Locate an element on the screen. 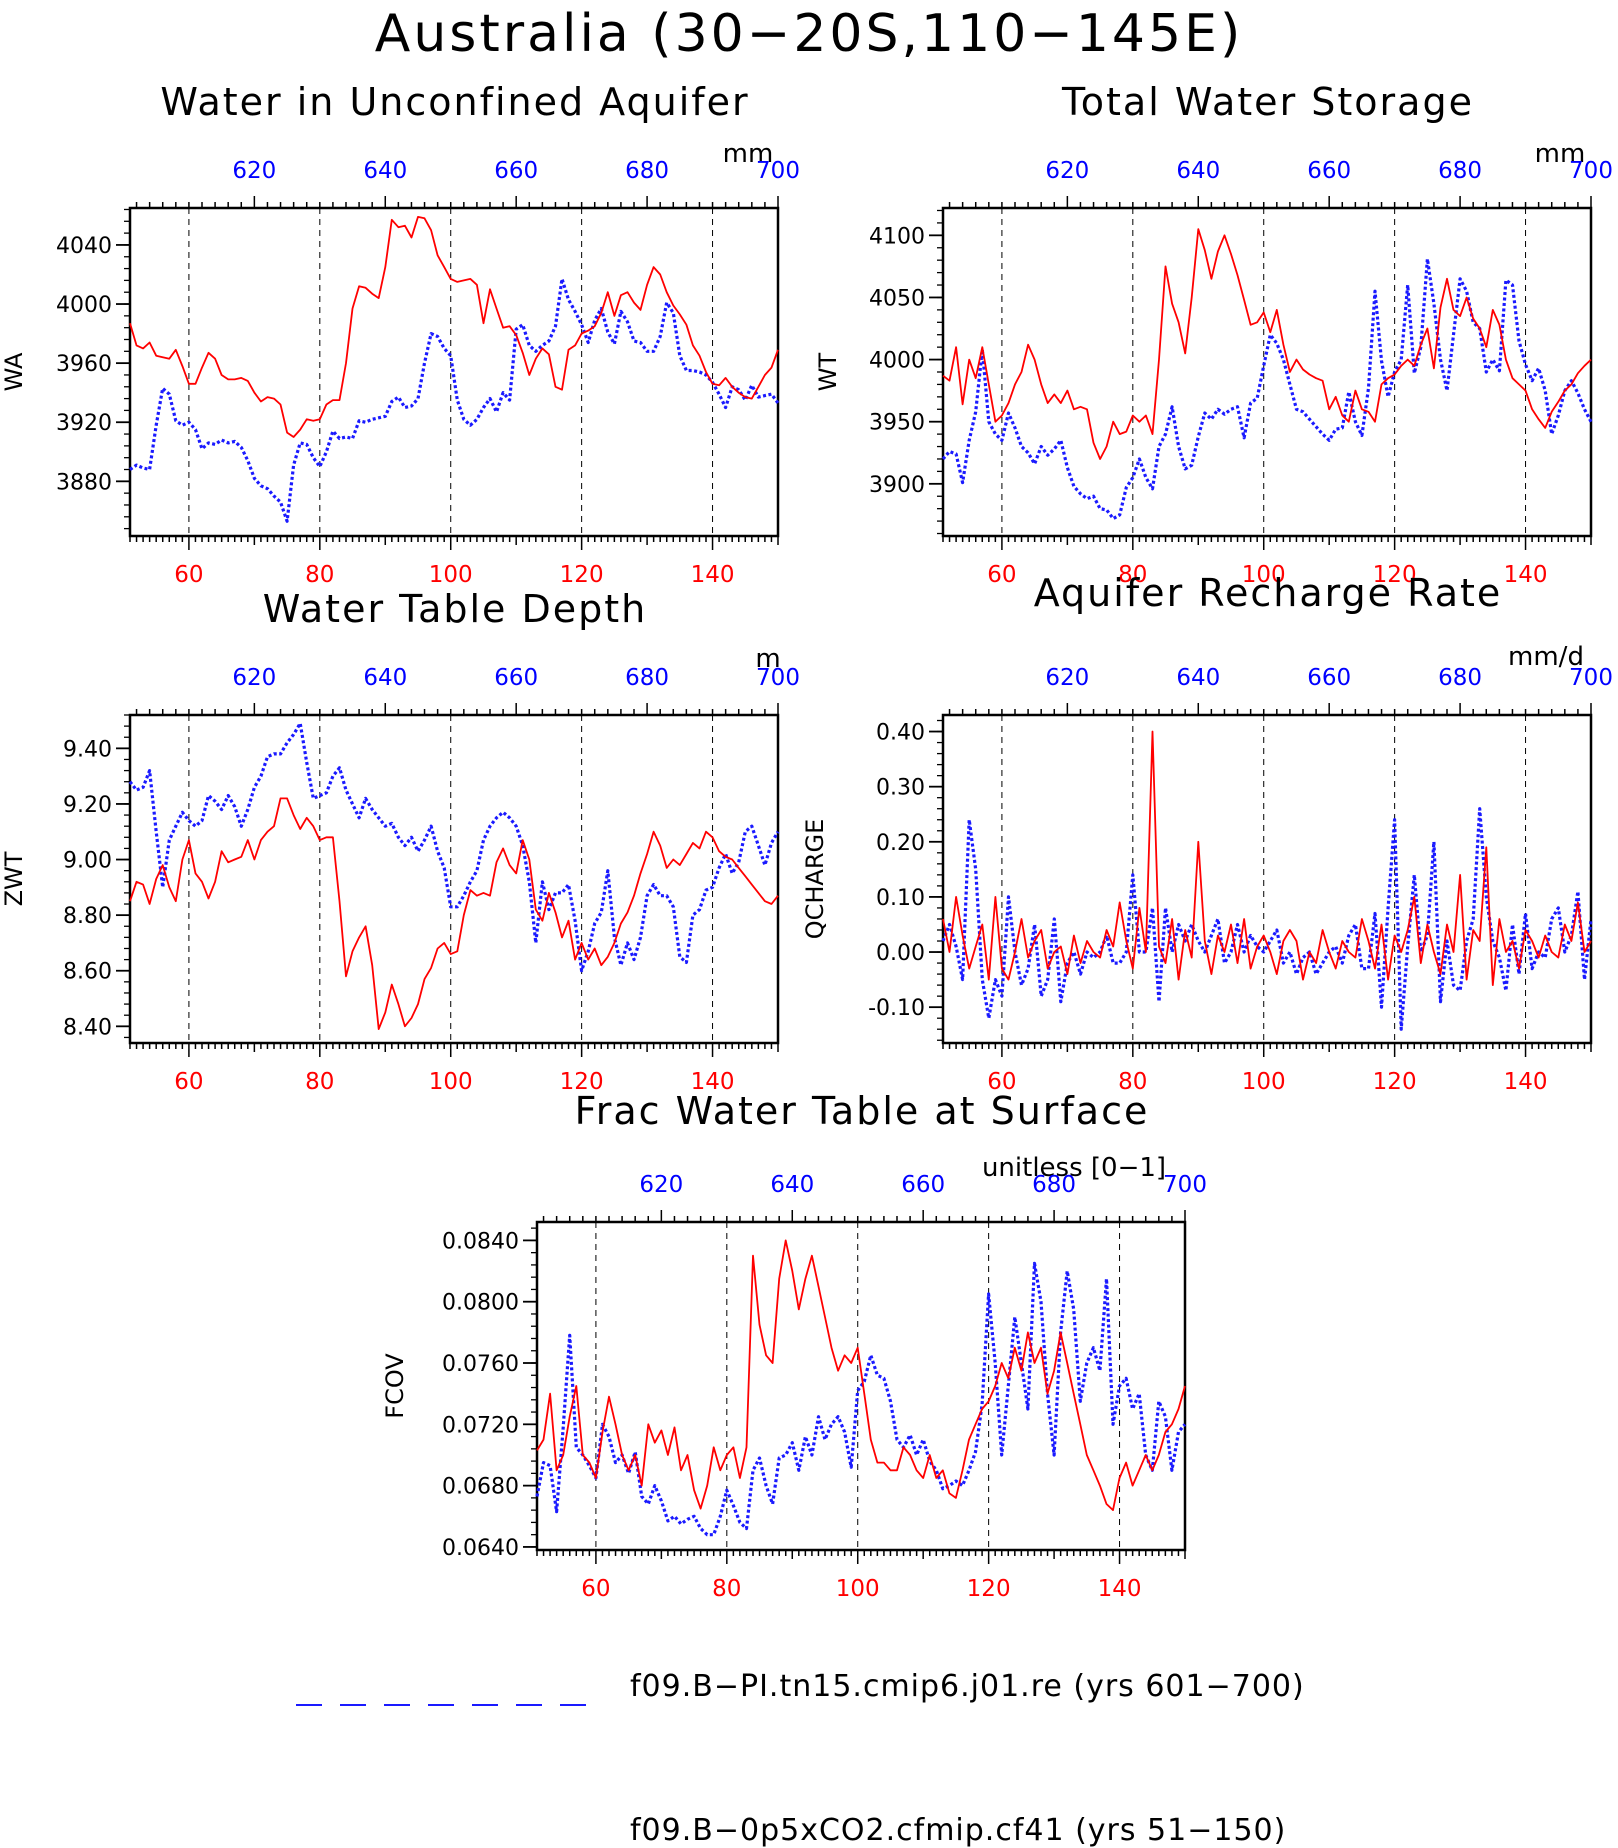  panel-4-y-tick-label: 0.00 is located at coordinates (900, 953).